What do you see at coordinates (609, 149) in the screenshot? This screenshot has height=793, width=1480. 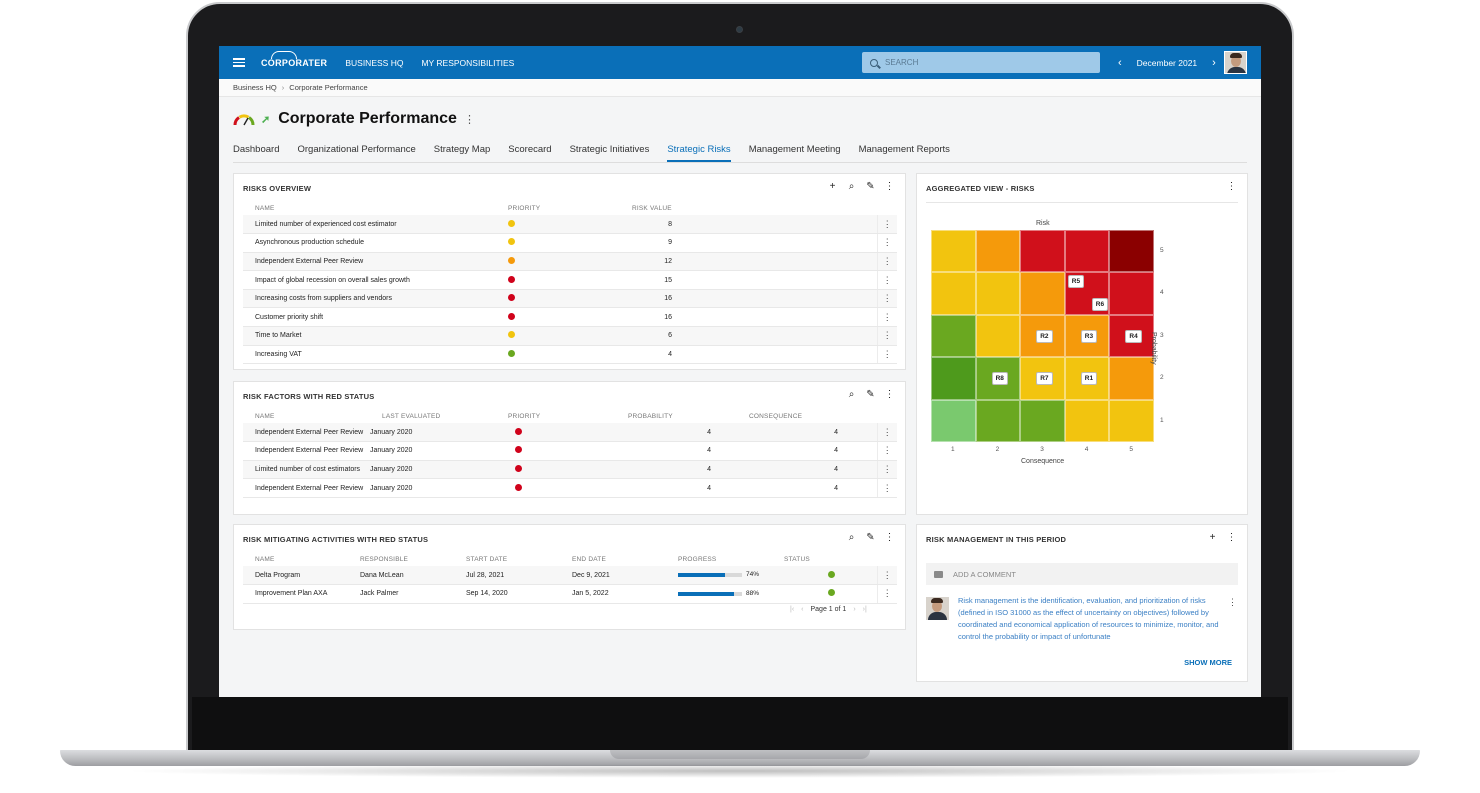 I see `tab-strategic-initiatives: Strategic Initiatives` at bounding box center [609, 149].